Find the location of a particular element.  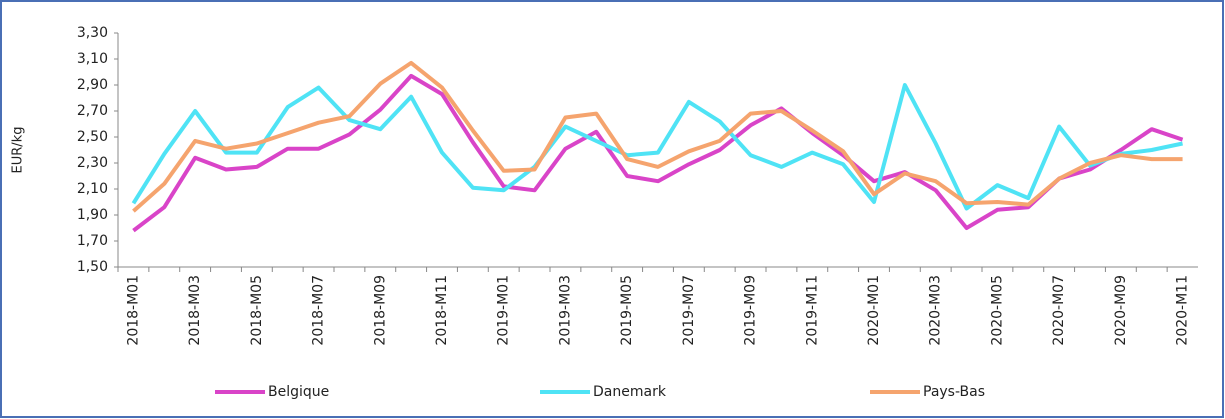

legend-label: Danemark is located at coordinates (630, 392).